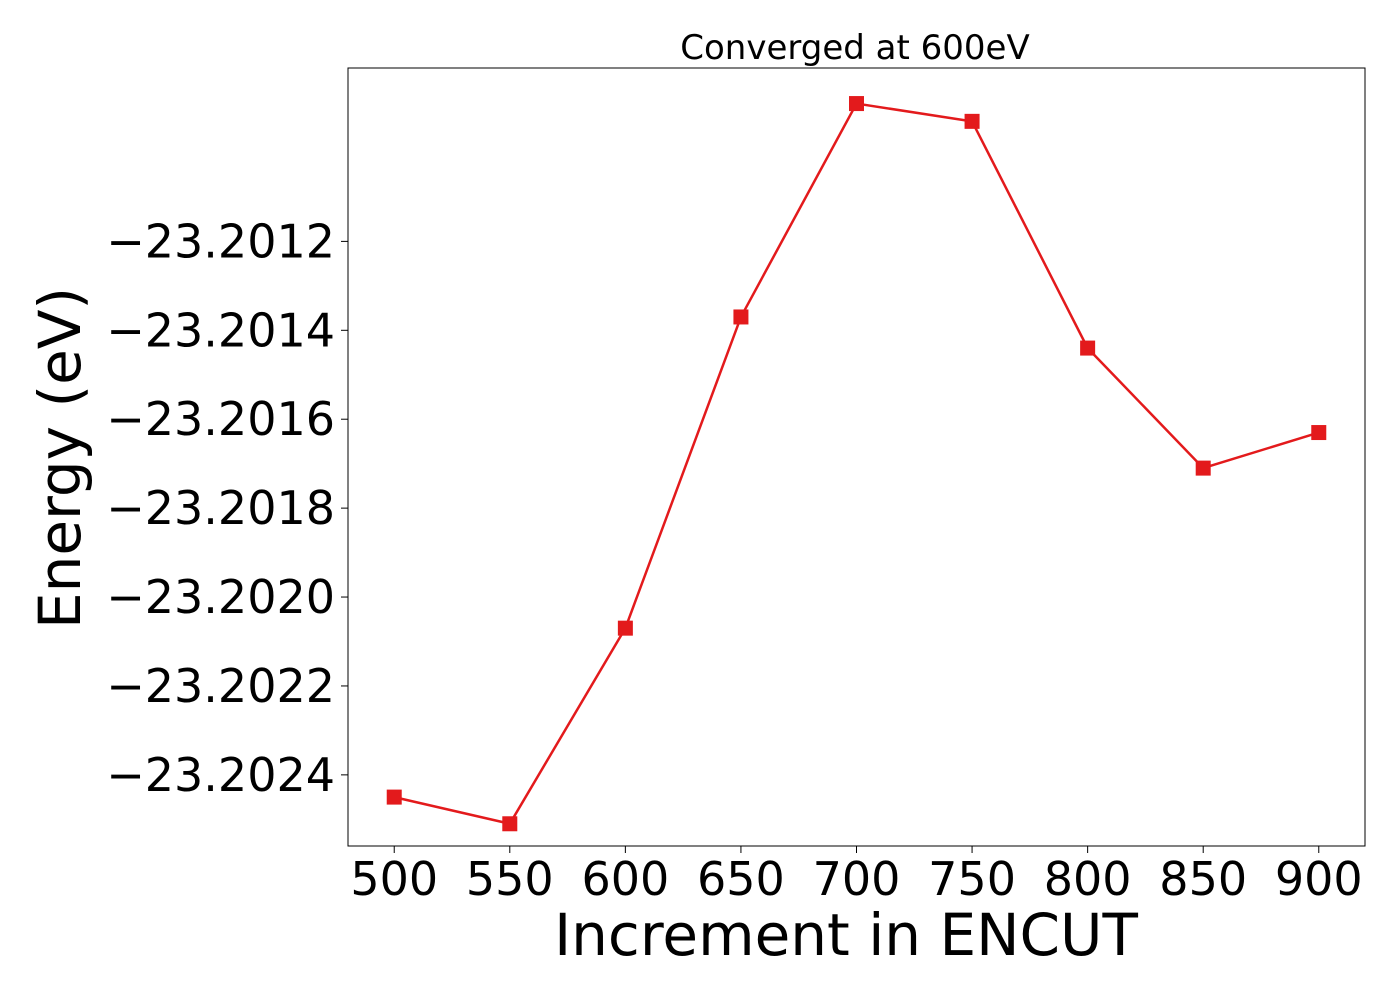 Image resolution: width=1400 pixels, height=1000 pixels. What do you see at coordinates (625, 879) in the screenshot?
I see `x-tick-label: 600` at bounding box center [625, 879].